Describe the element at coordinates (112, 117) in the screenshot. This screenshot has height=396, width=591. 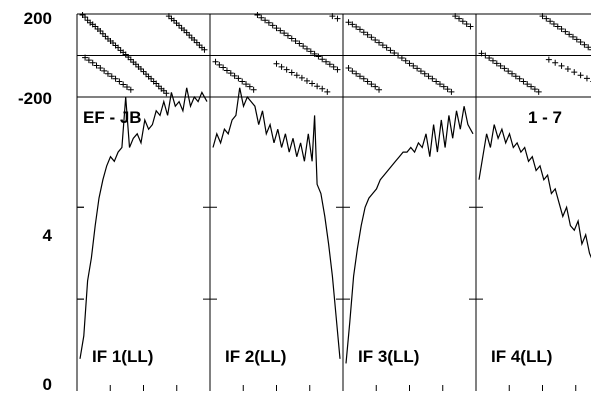
I see `baseline-label: EF - JB` at that location.